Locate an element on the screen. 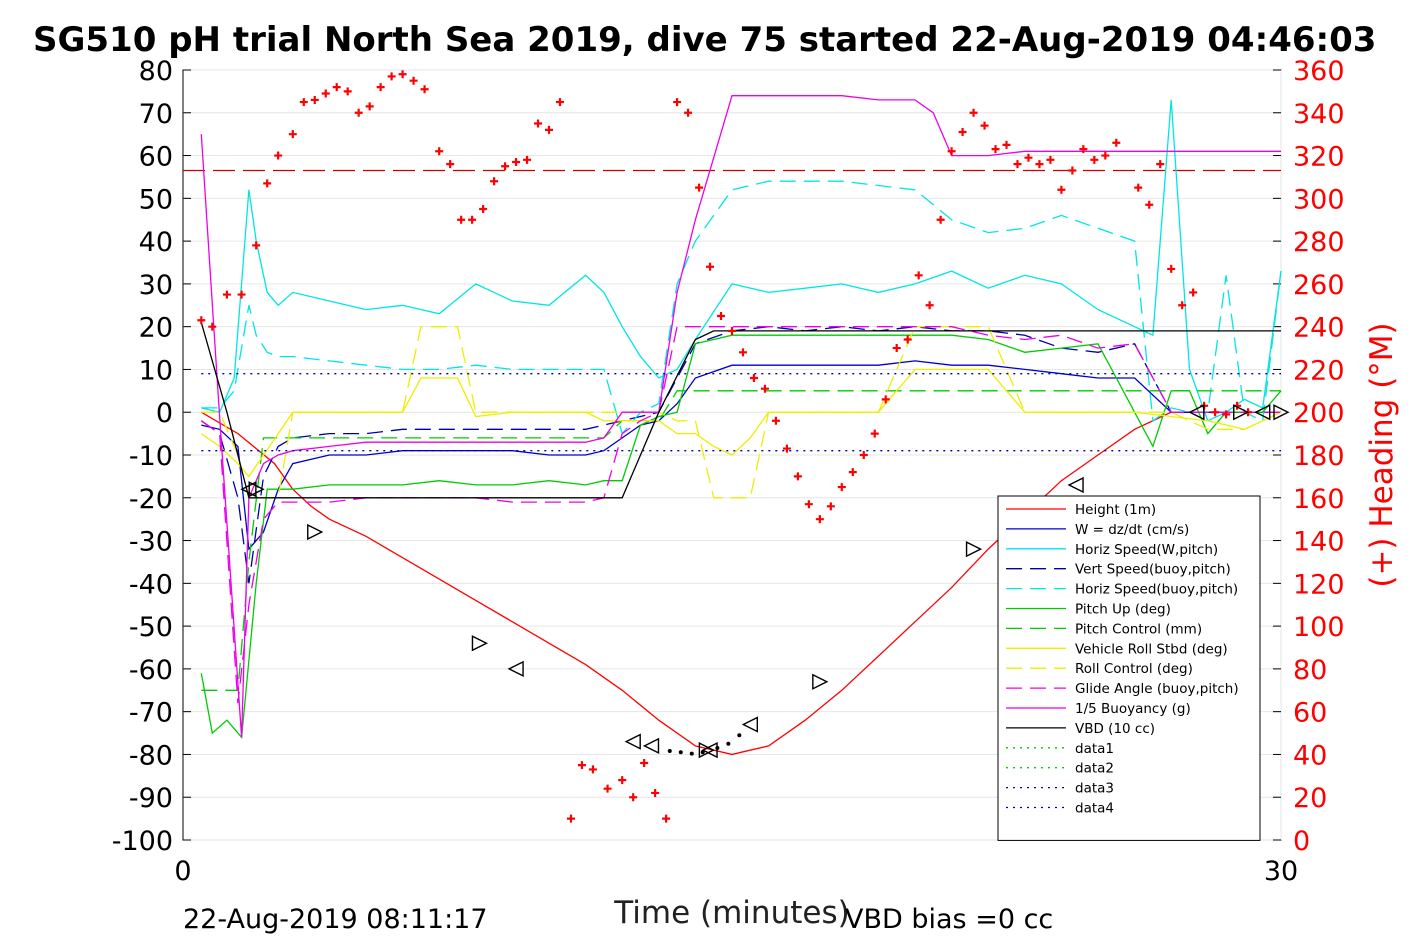 The image size is (1417, 945). legend-label: data2 is located at coordinates (1094, 769).